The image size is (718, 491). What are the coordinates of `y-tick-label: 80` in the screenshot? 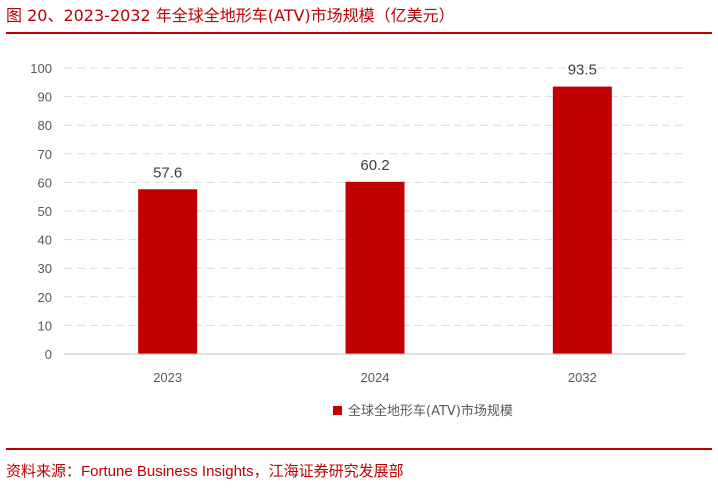 It's located at (45, 125).